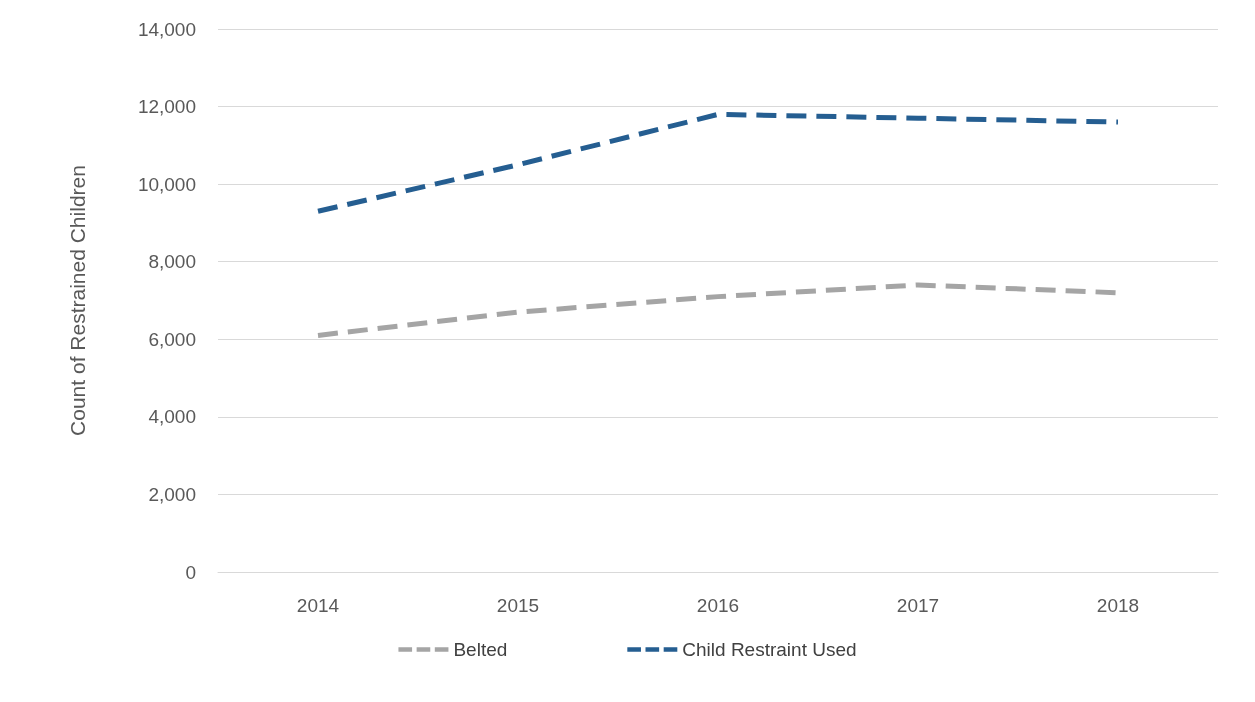 This screenshot has width=1255, height=702. I want to click on legend-label: Belted, so click(480, 649).